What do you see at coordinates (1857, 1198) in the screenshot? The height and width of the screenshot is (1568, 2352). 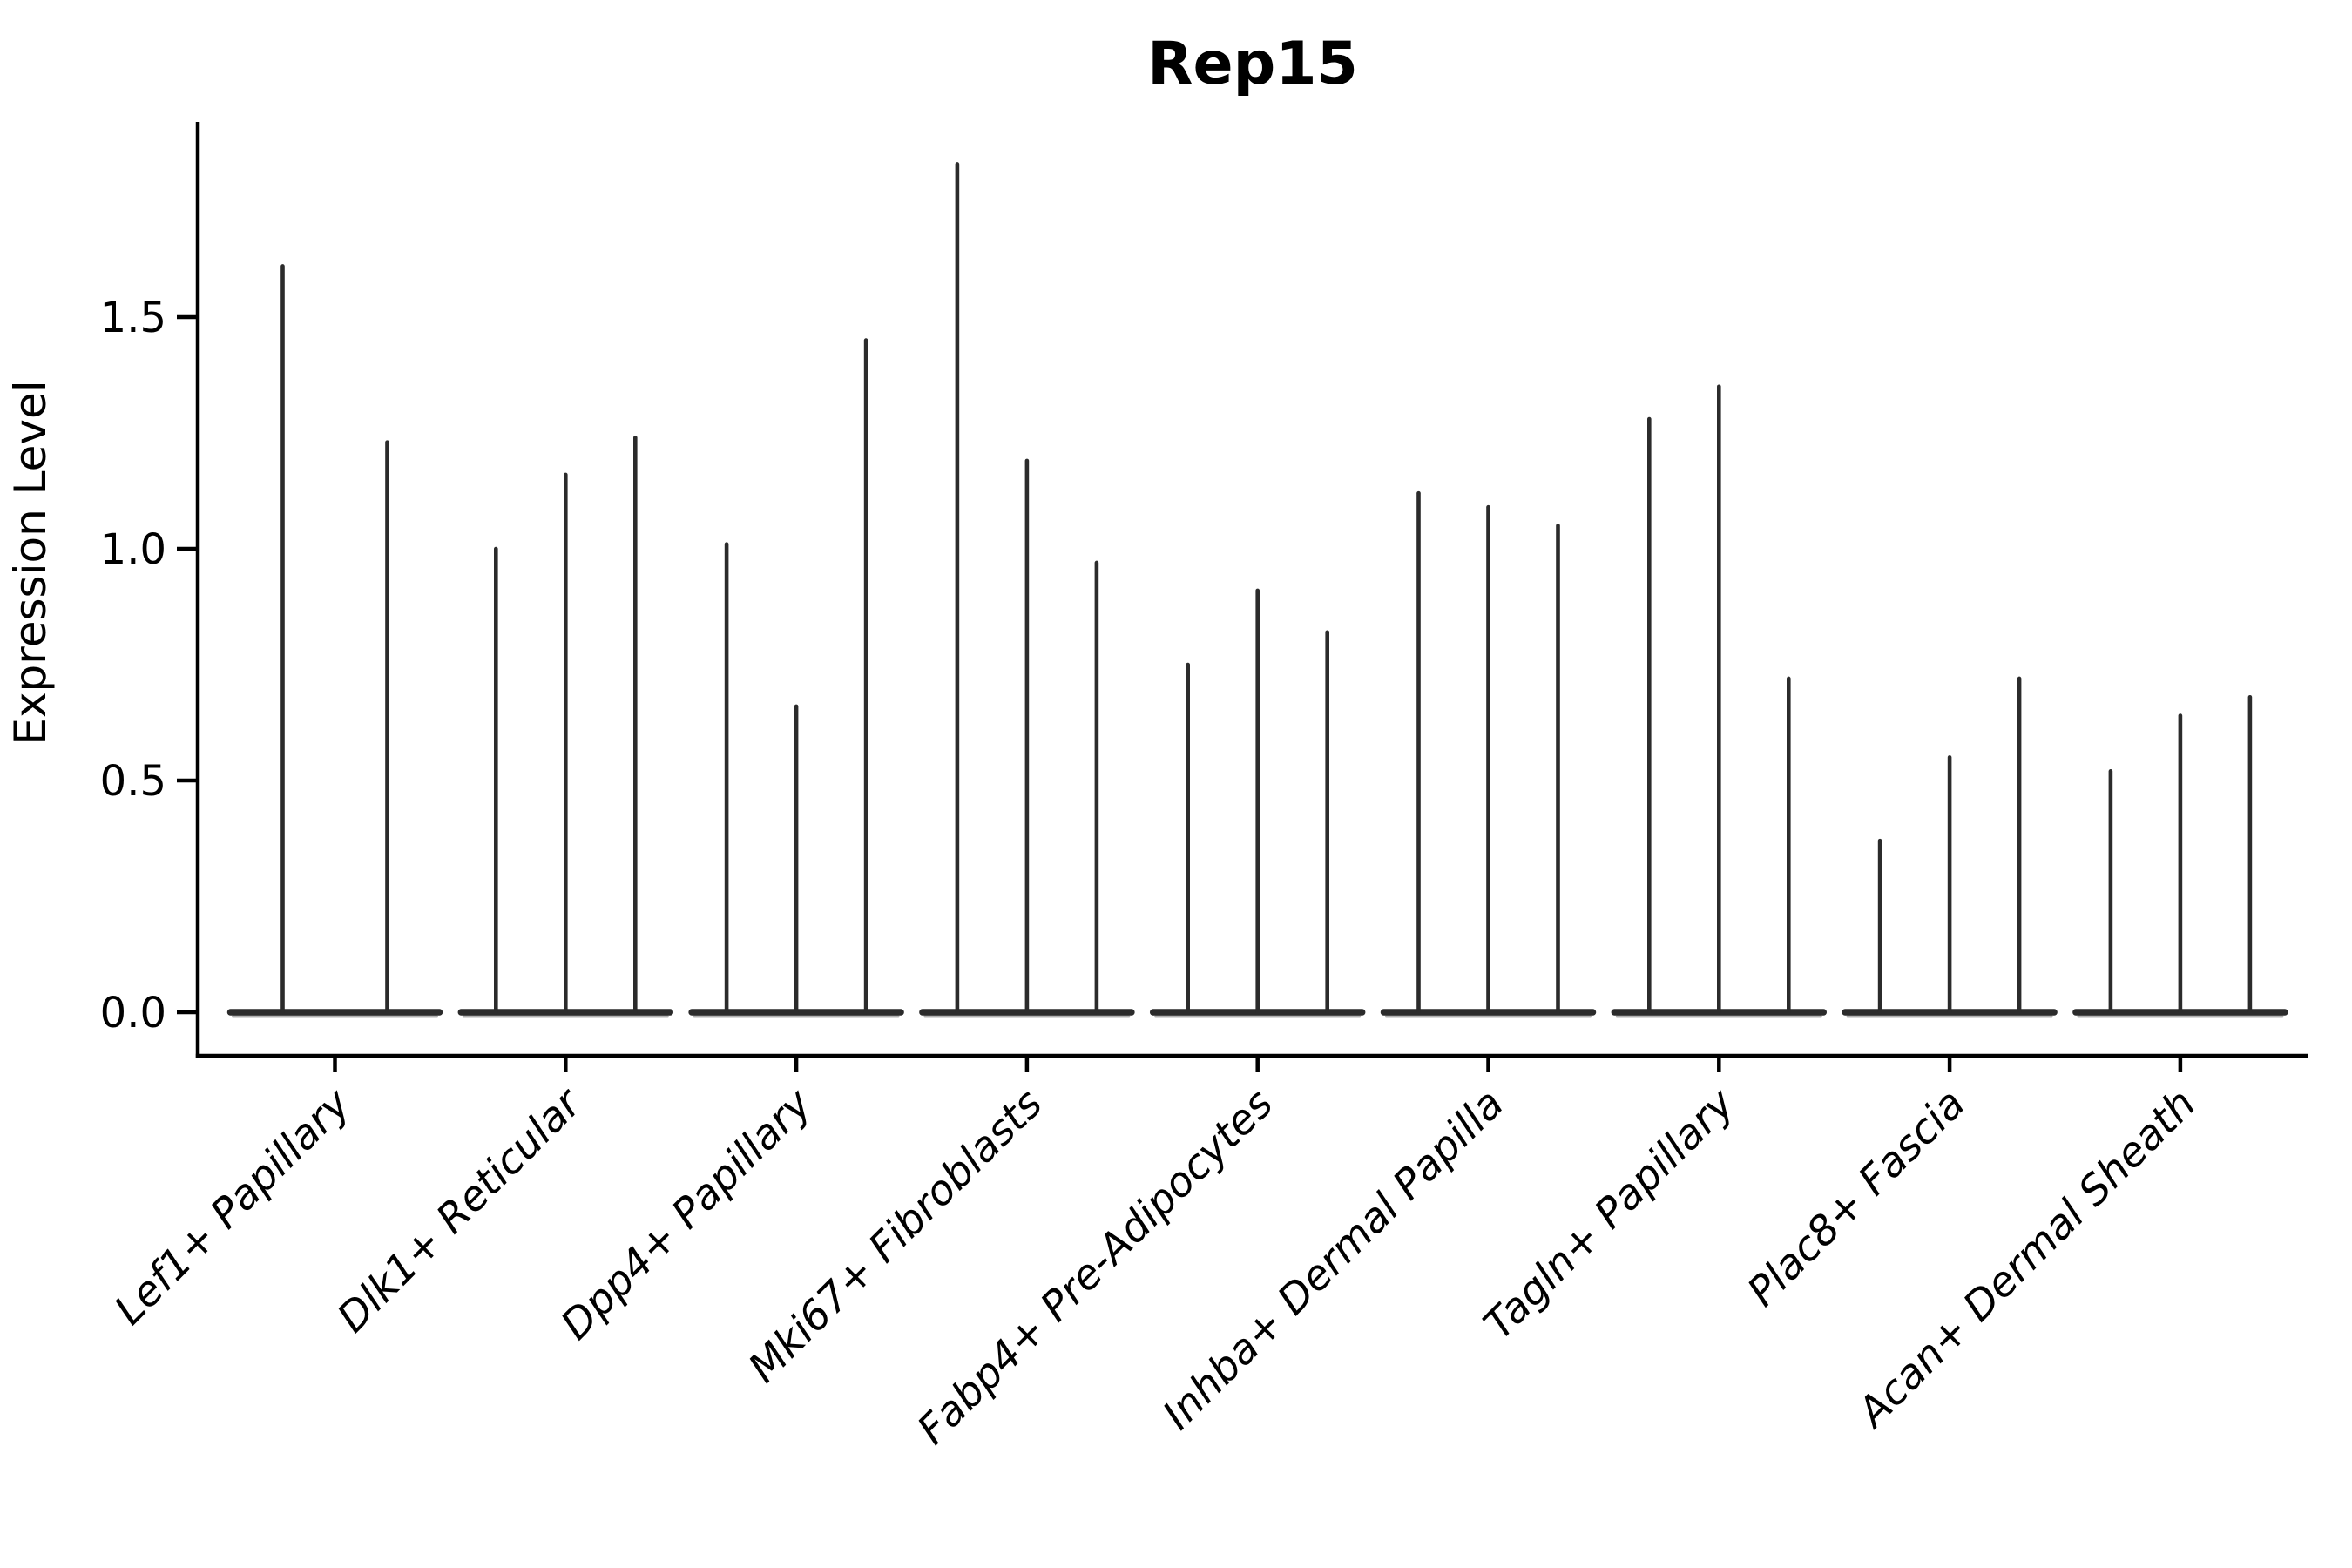 I see `x-tick-label: Plac8+ Fascia` at bounding box center [1857, 1198].